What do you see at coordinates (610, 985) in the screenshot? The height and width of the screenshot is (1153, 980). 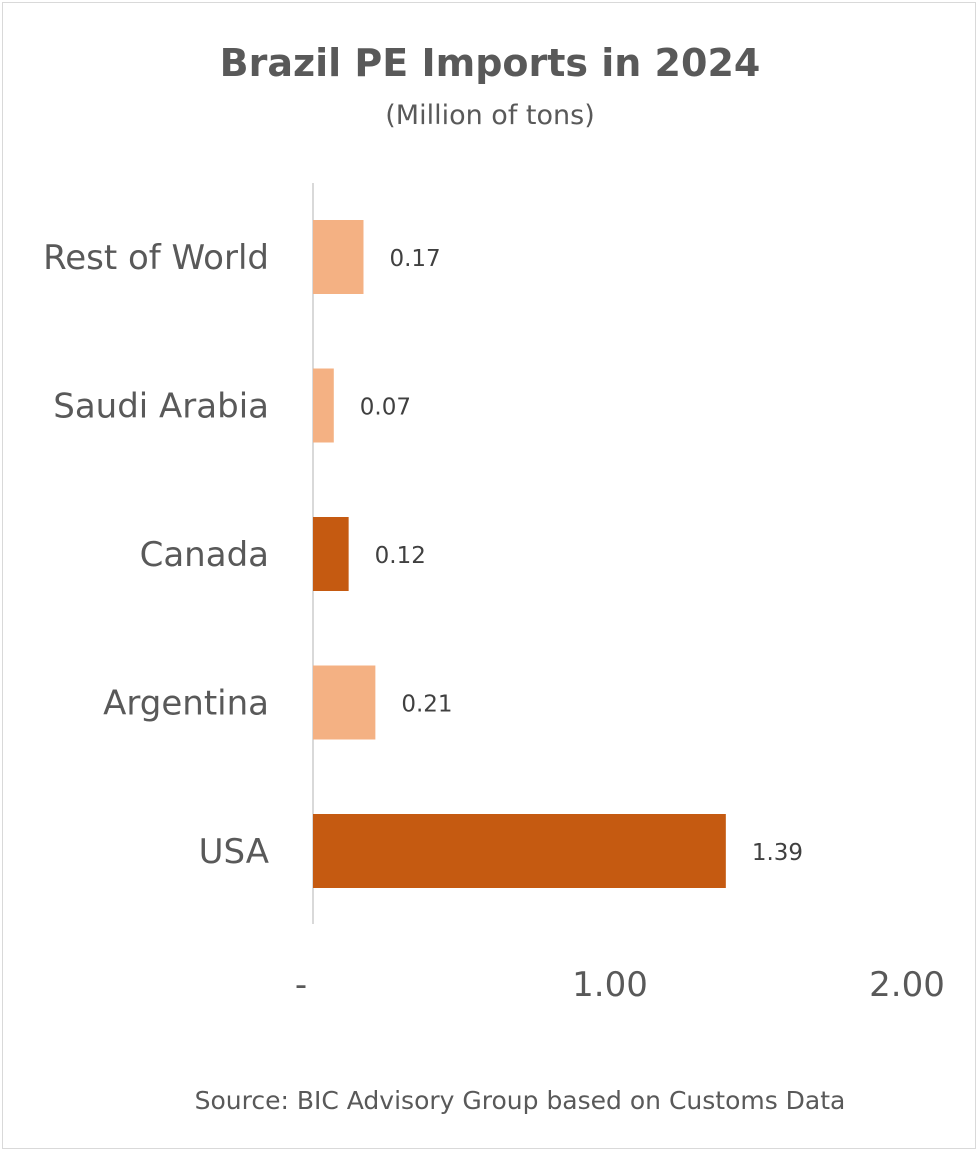 I see `x-tick-label-1: 1.00` at bounding box center [610, 985].